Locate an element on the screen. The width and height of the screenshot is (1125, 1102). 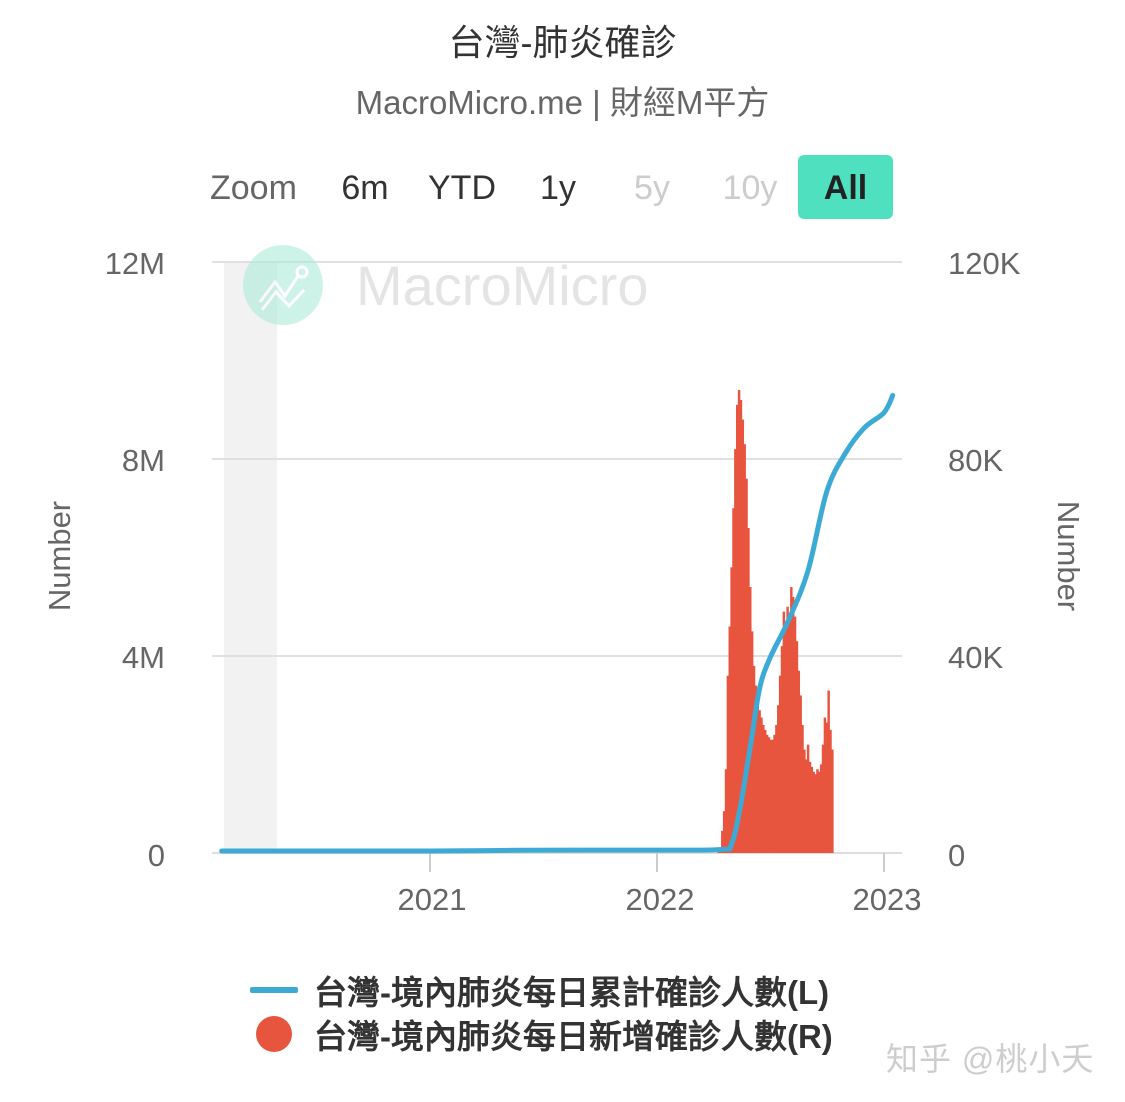
chart-title: 台灣-肺炎確診 is located at coordinates (562, 42).